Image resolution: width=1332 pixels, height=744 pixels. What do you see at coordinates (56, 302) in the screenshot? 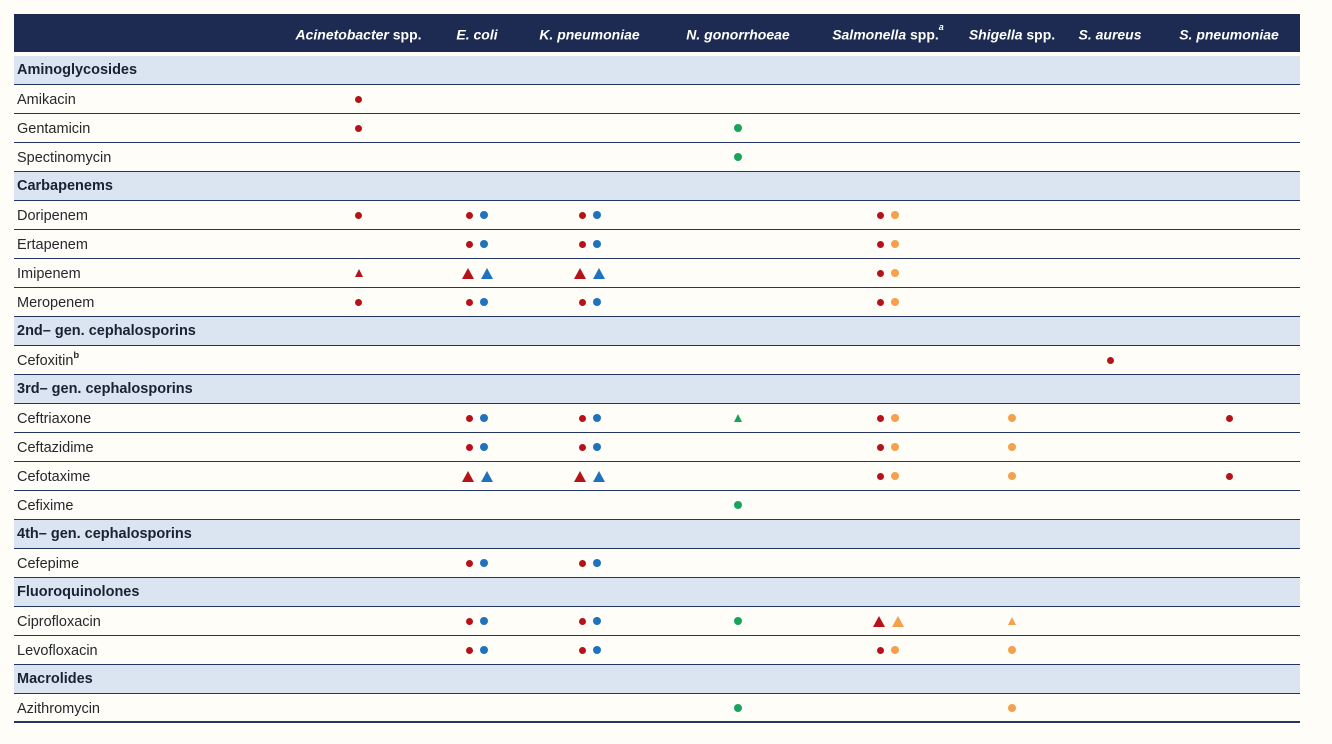
I see `drug-name: Meropenem` at bounding box center [56, 302].